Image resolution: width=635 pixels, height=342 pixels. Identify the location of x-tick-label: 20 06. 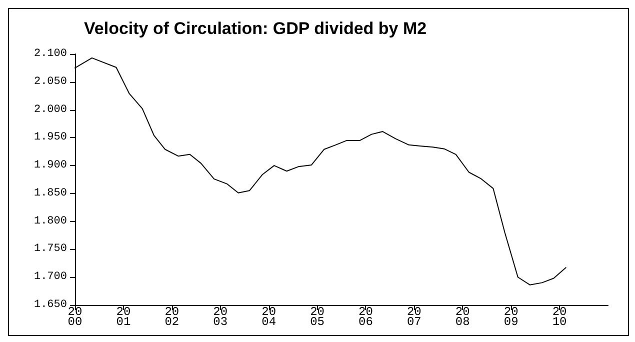
(365, 317).